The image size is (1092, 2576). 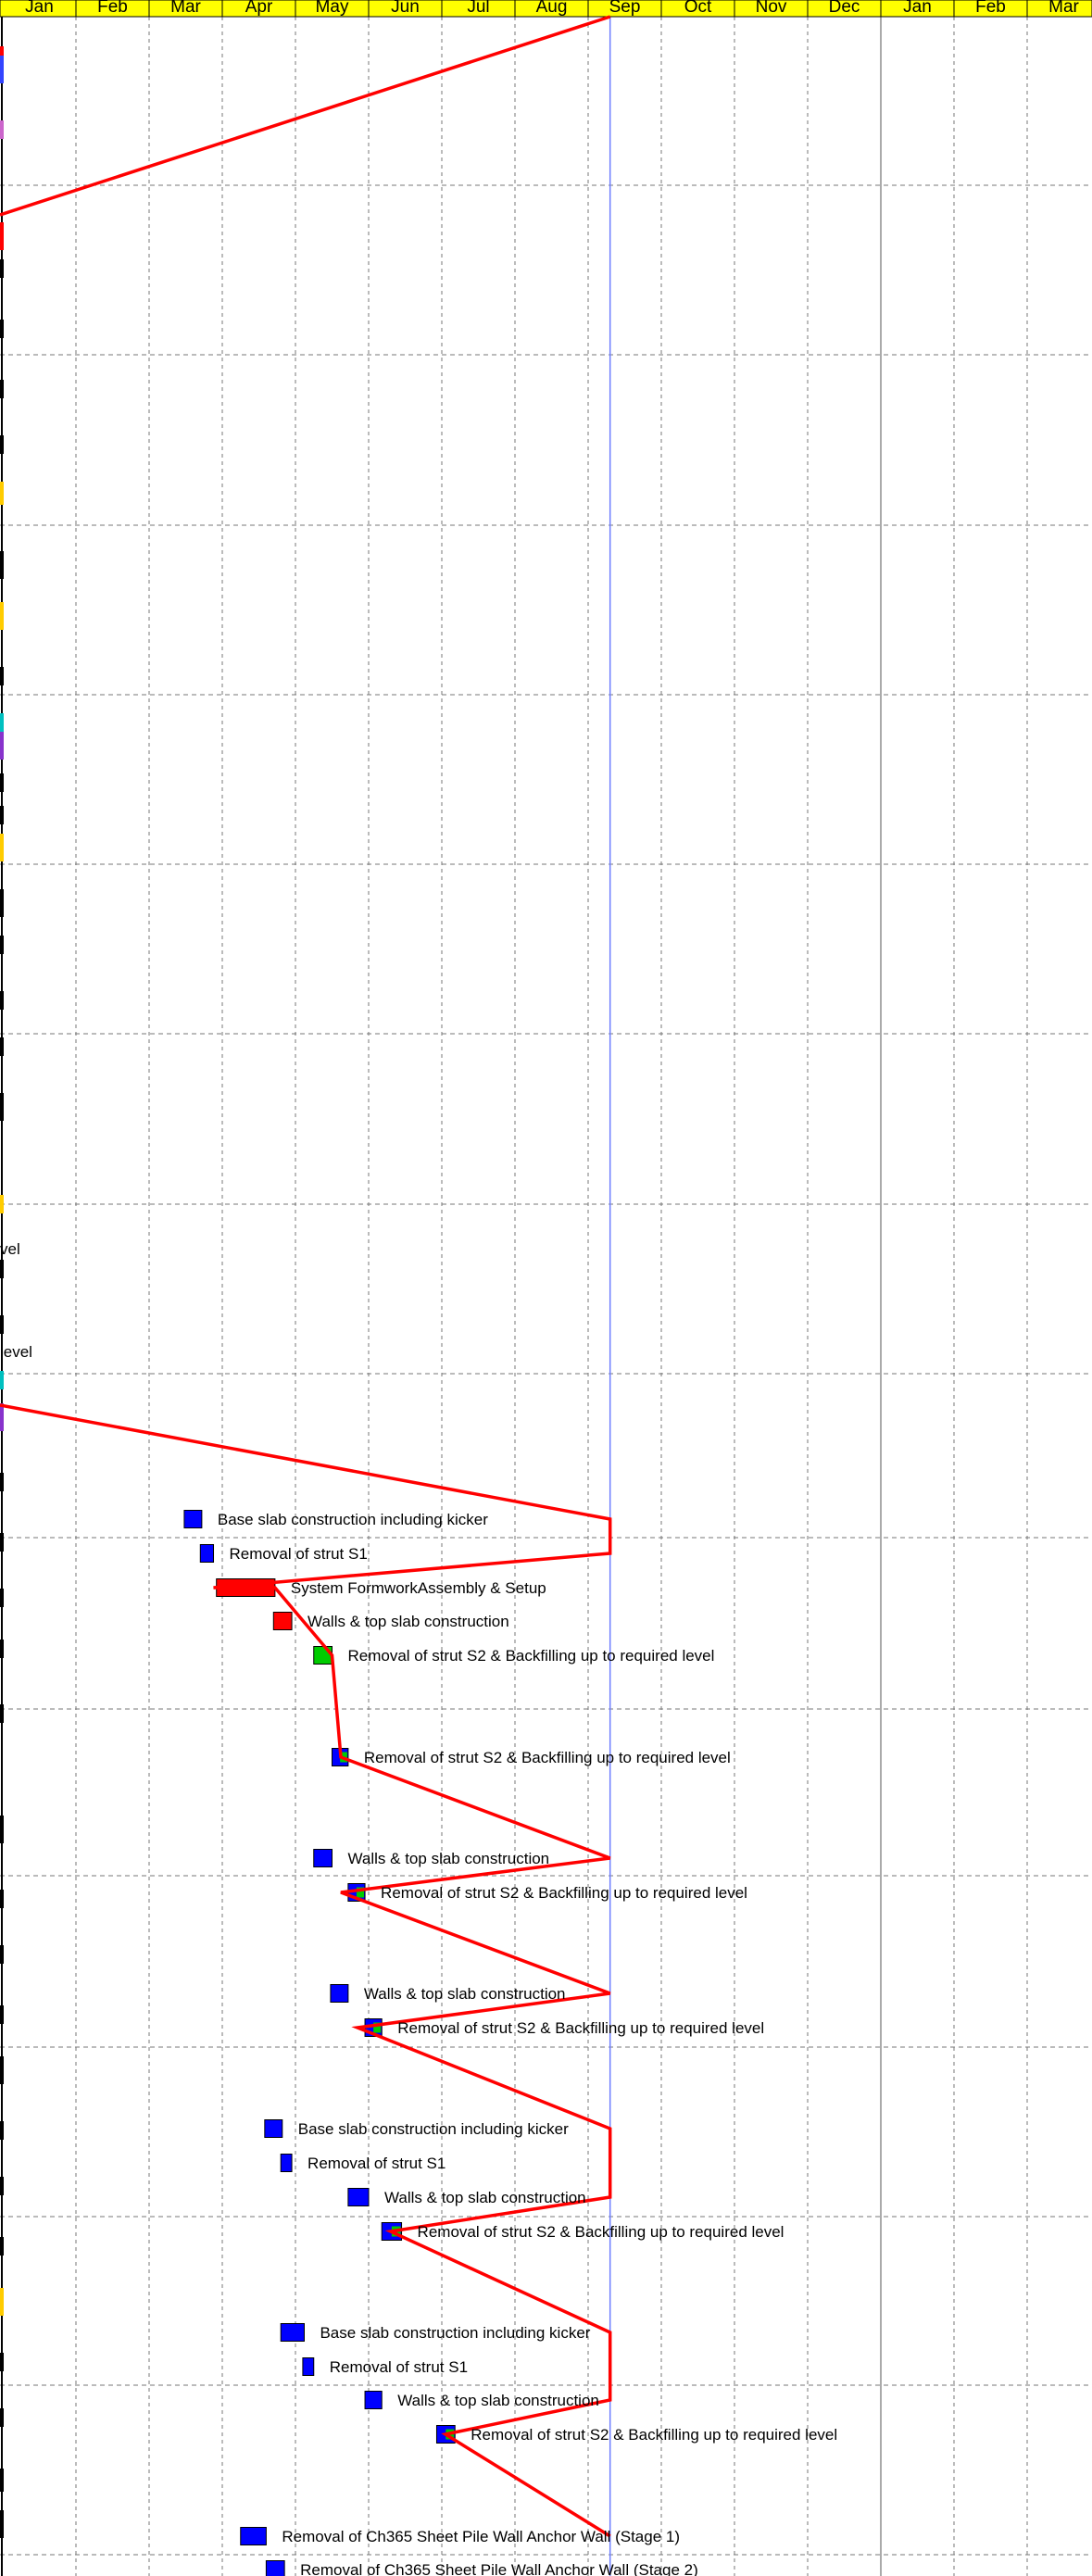 What do you see at coordinates (305, 116) in the screenshot?
I see `progress-line-segment` at bounding box center [305, 116].